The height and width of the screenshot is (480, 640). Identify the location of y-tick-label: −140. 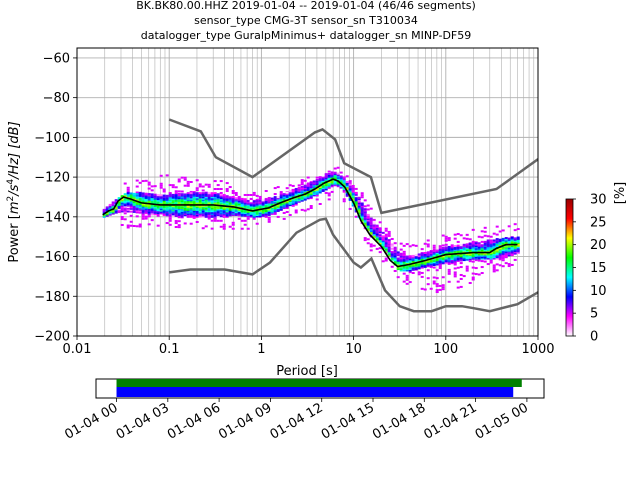
(52, 217).